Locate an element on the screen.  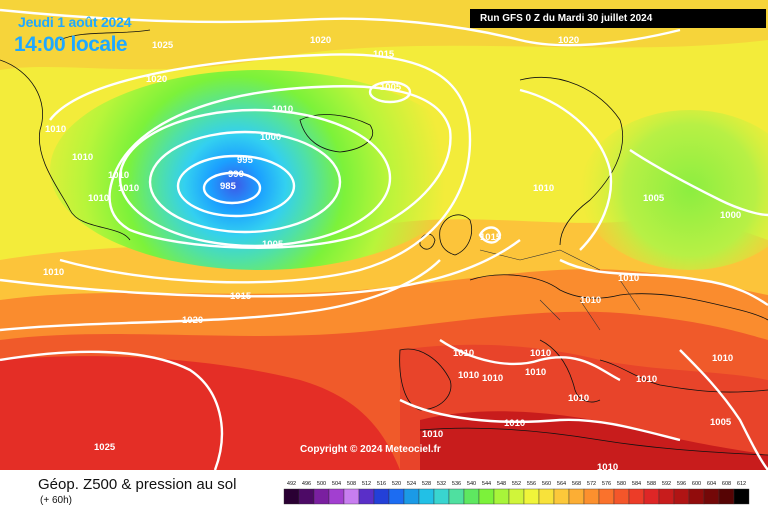
pressure-label: 985 is located at coordinates (228, 186).